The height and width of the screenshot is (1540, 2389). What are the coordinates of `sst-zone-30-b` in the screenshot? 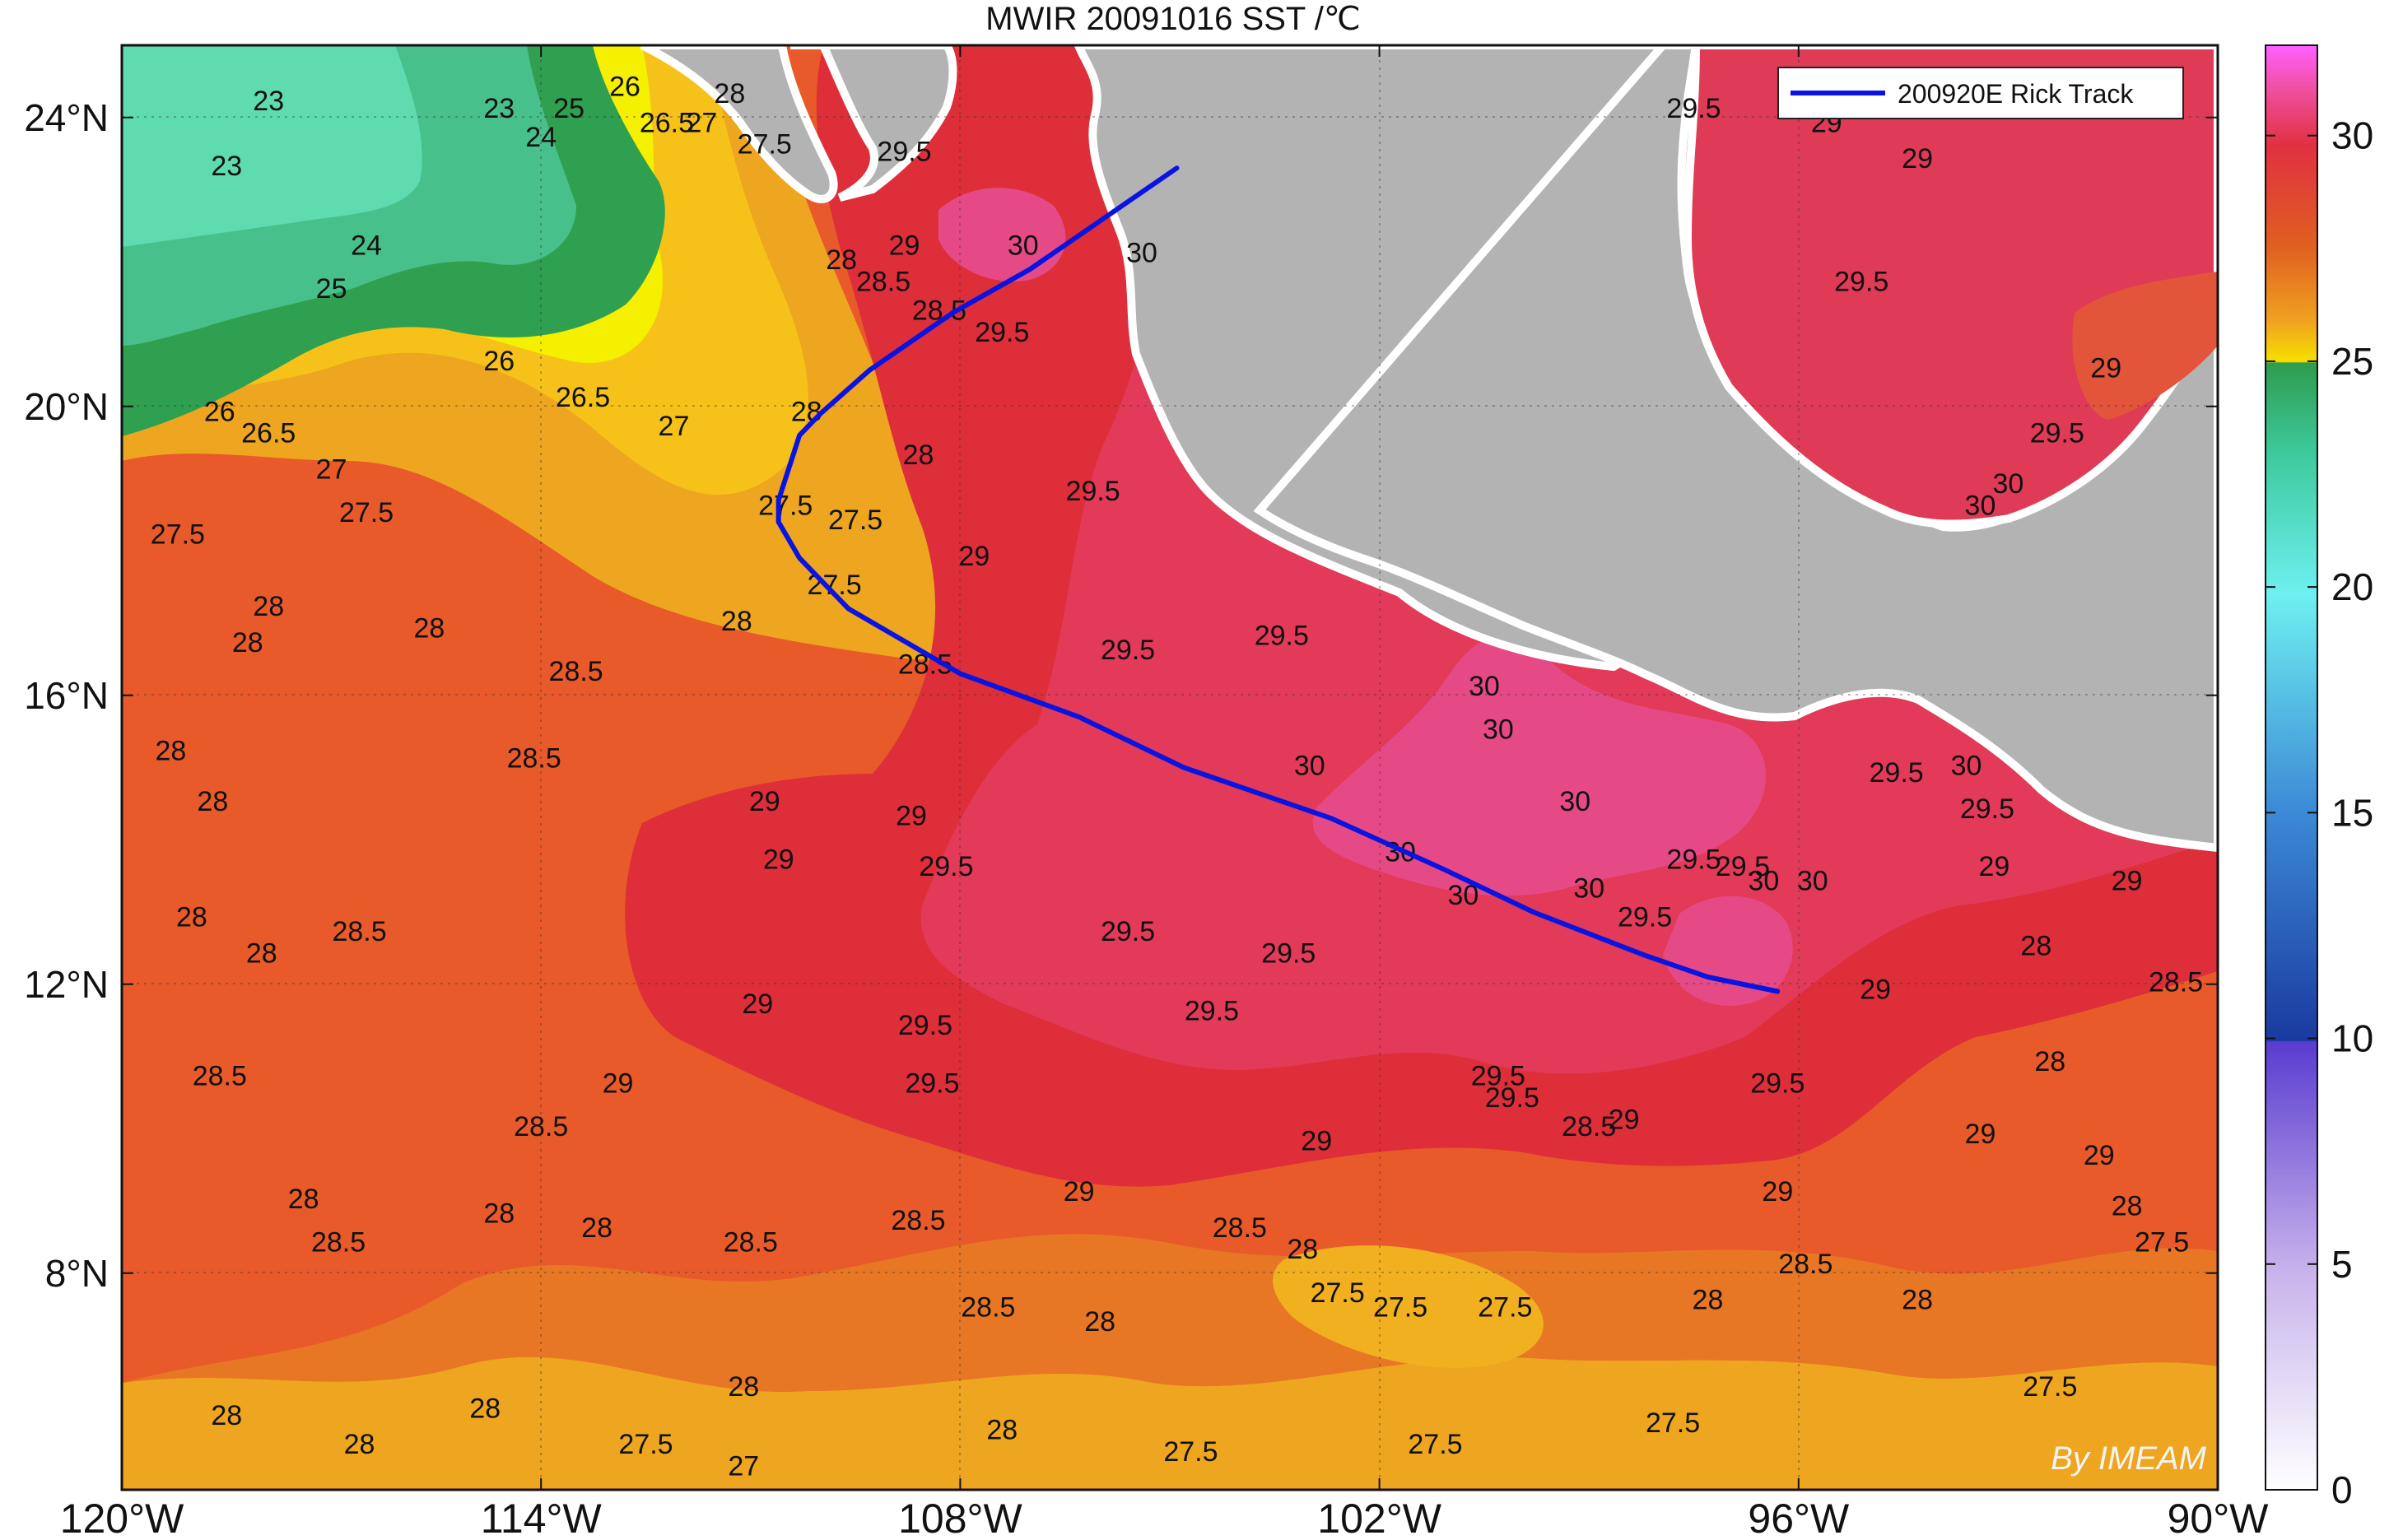 It's located at (1002, 235).